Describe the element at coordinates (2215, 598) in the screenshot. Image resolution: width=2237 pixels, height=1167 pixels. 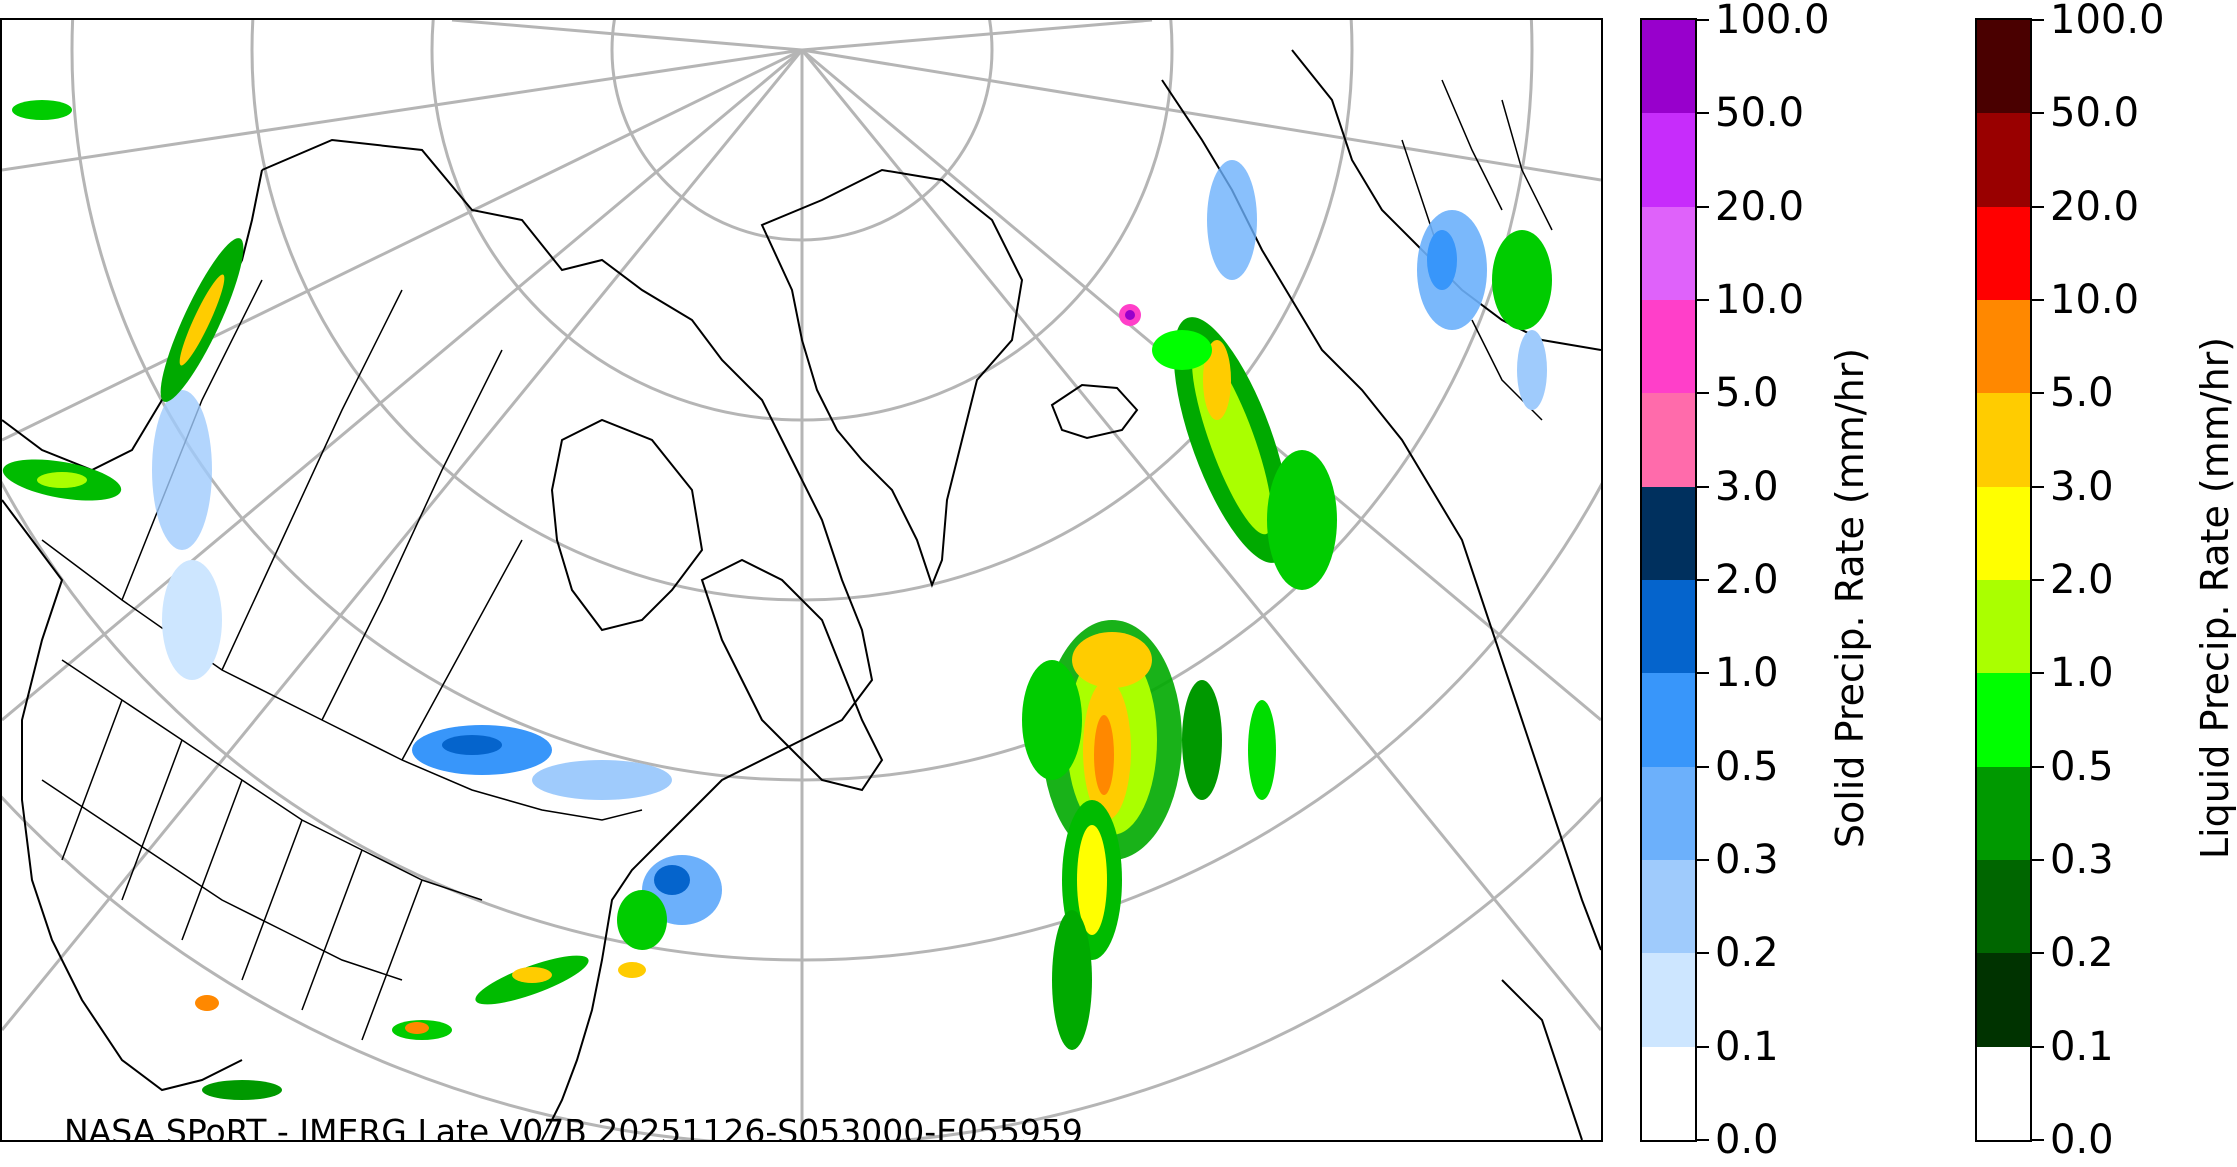
I see `liquid-precip-colorbar-title: Liquid Precip. Rate (mm/hr)` at that location.